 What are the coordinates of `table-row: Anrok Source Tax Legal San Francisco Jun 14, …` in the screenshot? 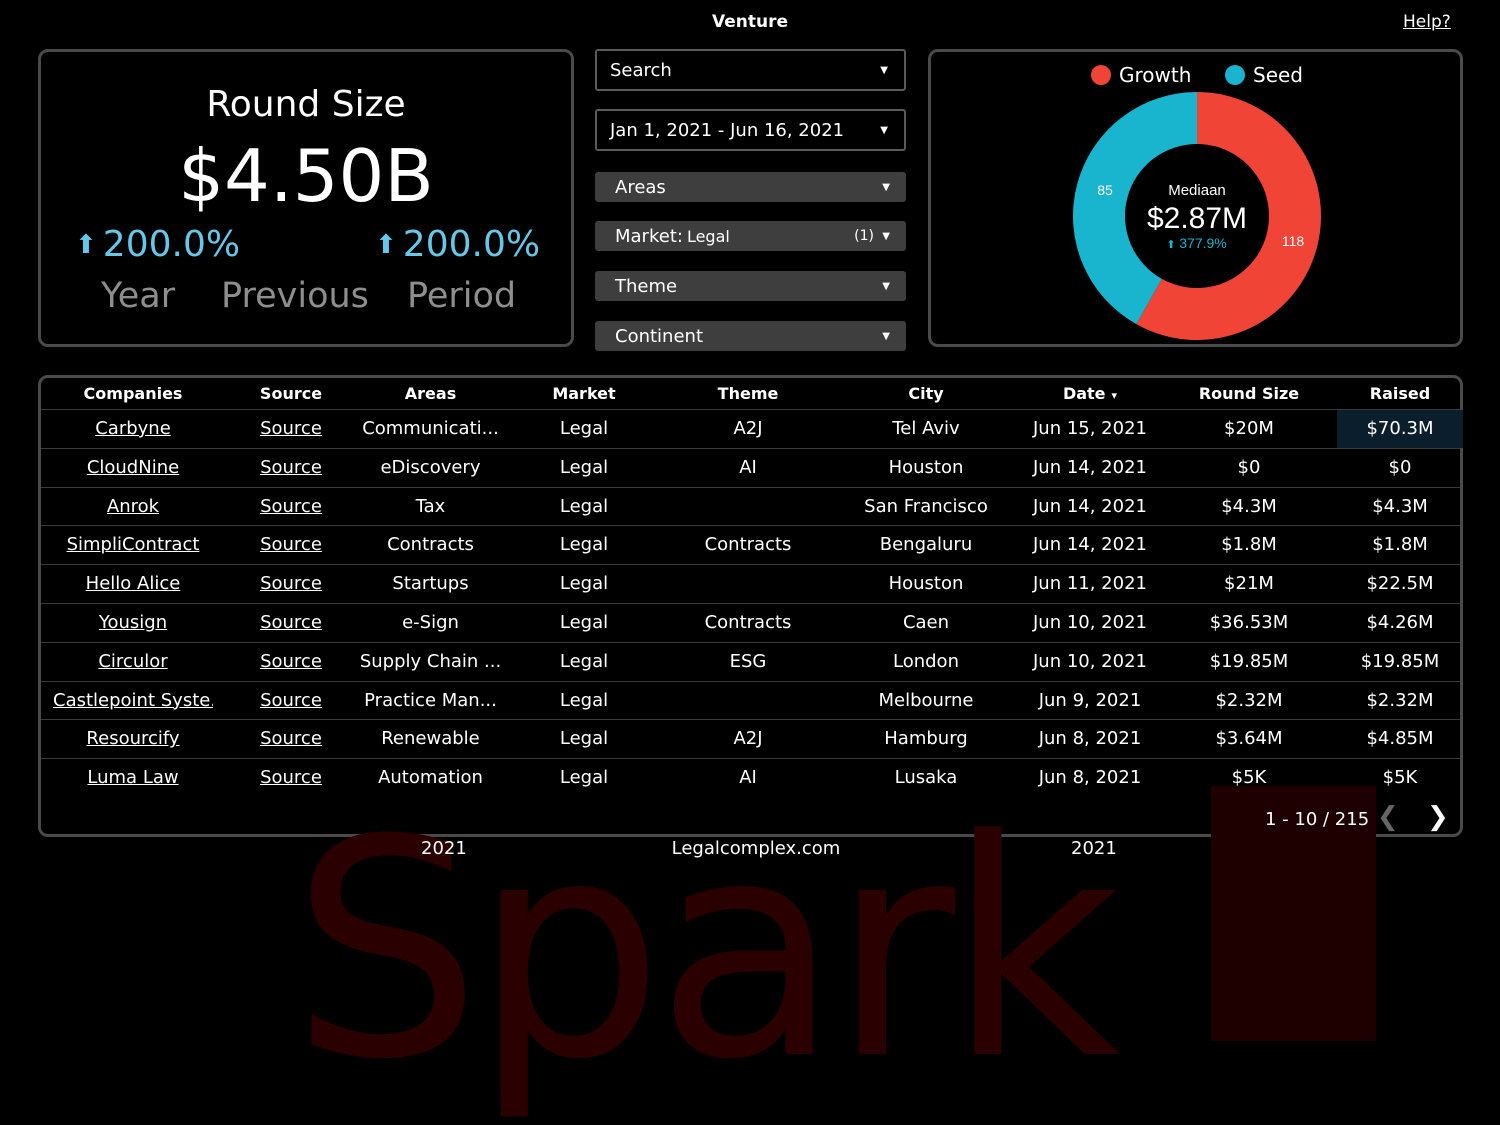 It's located at (750, 506).